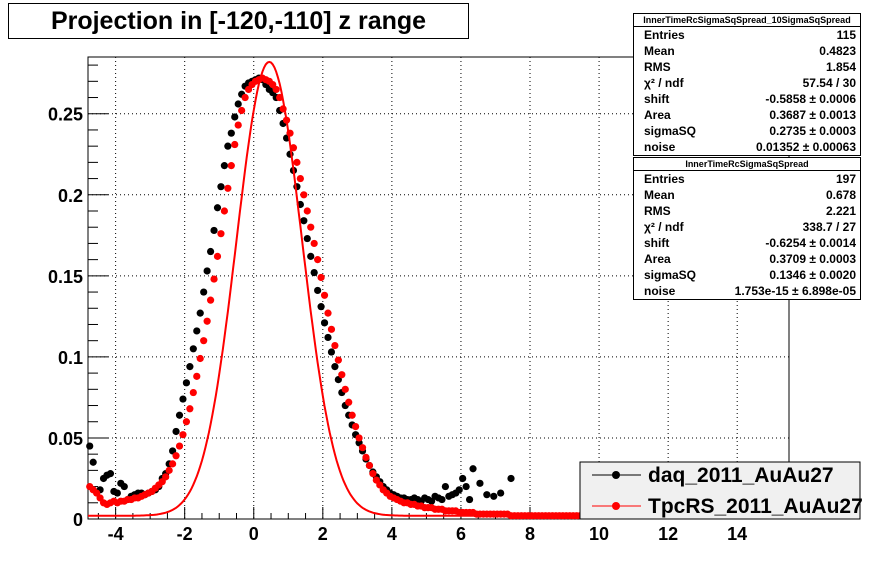 The width and height of the screenshot is (878, 578). Describe the element at coordinates (65, 277) in the screenshot. I see `y-tick-label: 0.15` at that location.